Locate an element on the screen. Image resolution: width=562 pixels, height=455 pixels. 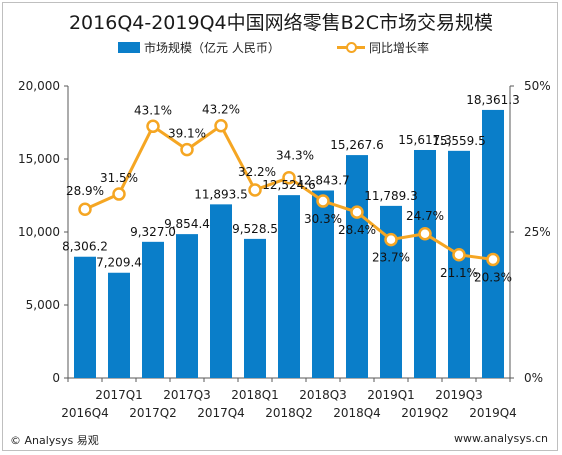
y-left-tick-label: 15,000 is located at coordinates (39, 159).